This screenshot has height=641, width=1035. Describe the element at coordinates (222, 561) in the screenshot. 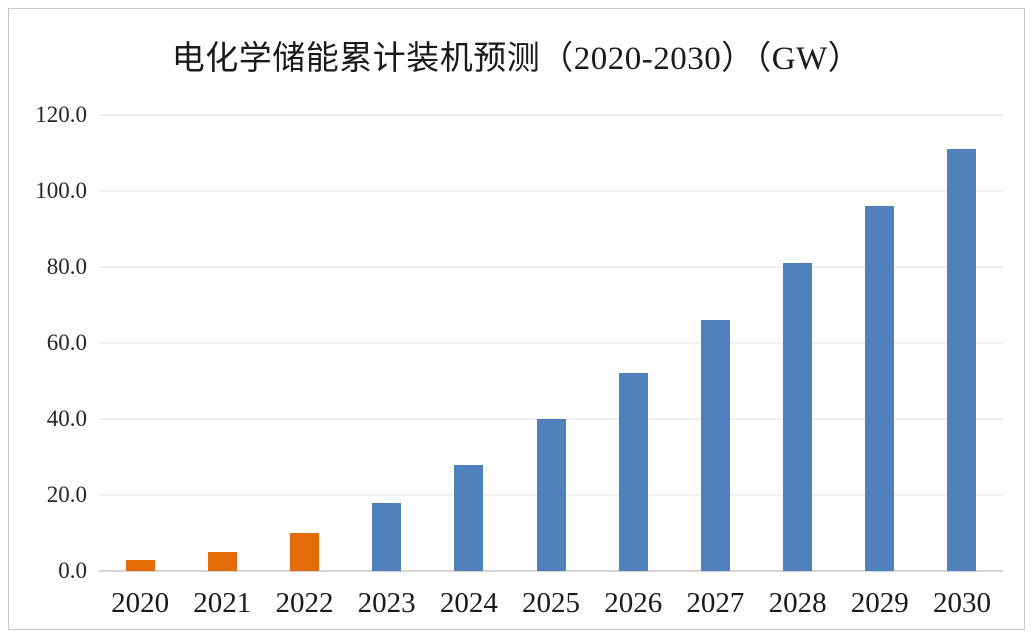

I see `bar-2021` at that location.